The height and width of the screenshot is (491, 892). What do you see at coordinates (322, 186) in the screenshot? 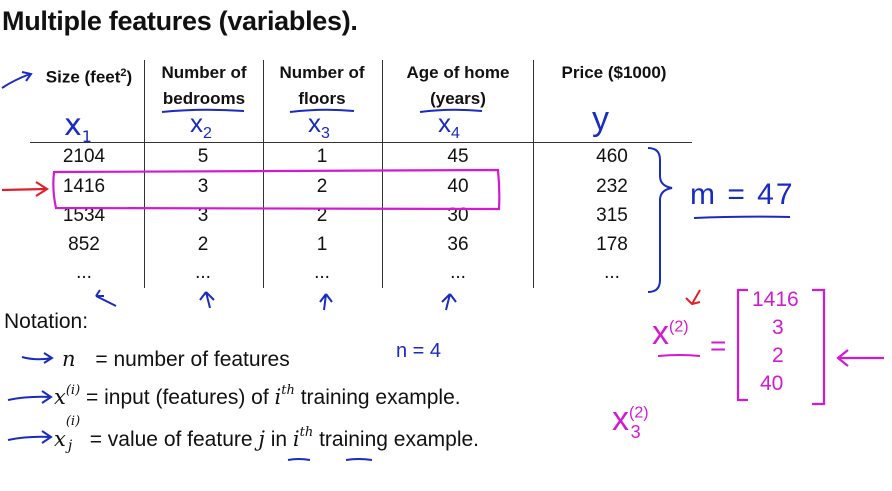
I see `cell-r2-floors: 2` at bounding box center [322, 186].